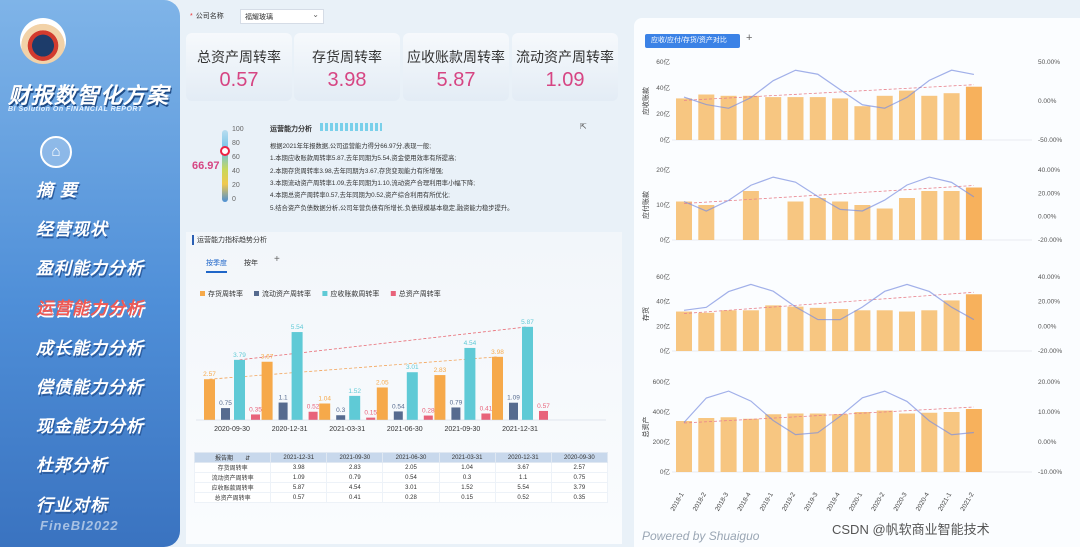 This screenshot has height=547, width=1080. Describe the element at coordinates (90, 426) in the screenshot. I see `nav-item: 现金能力分析` at that location.